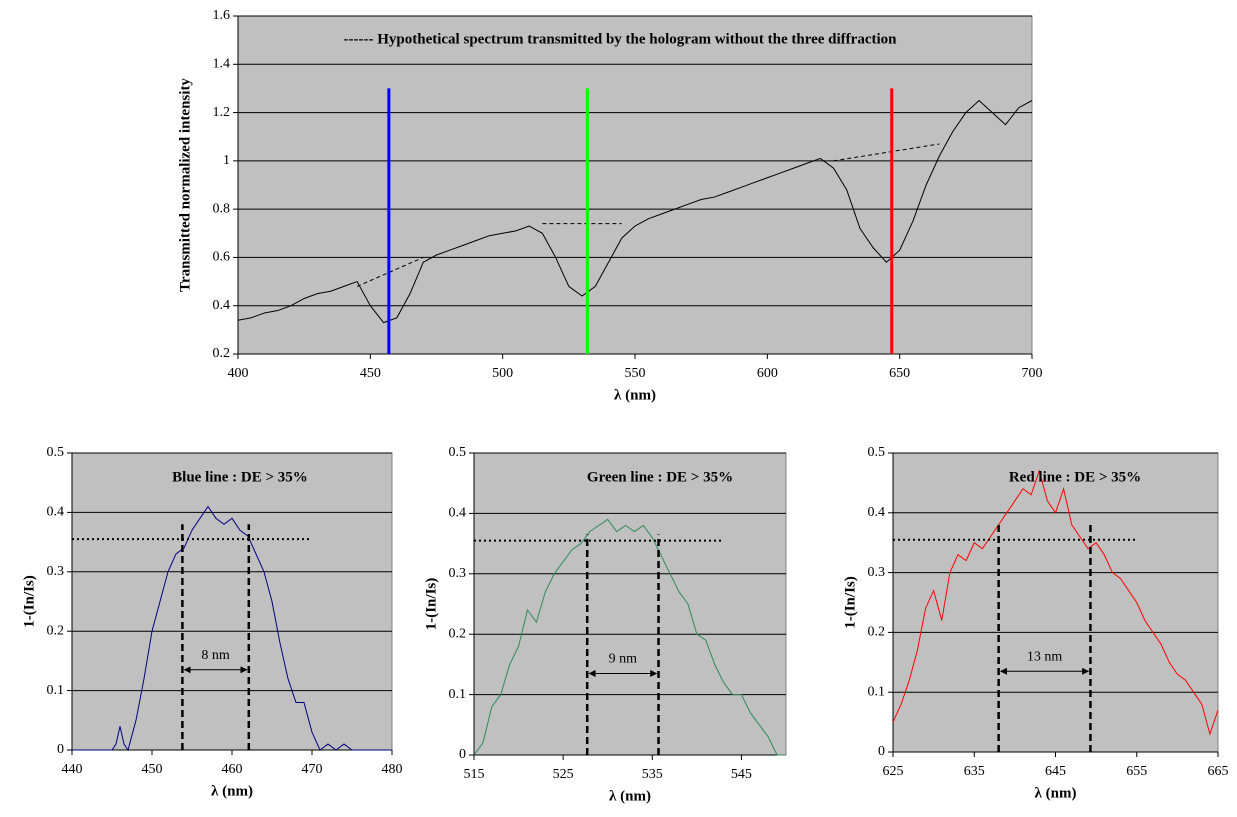 The image size is (1237, 817). What do you see at coordinates (899, 373) in the screenshot?
I see `x-tick-label: 650` at bounding box center [899, 373].